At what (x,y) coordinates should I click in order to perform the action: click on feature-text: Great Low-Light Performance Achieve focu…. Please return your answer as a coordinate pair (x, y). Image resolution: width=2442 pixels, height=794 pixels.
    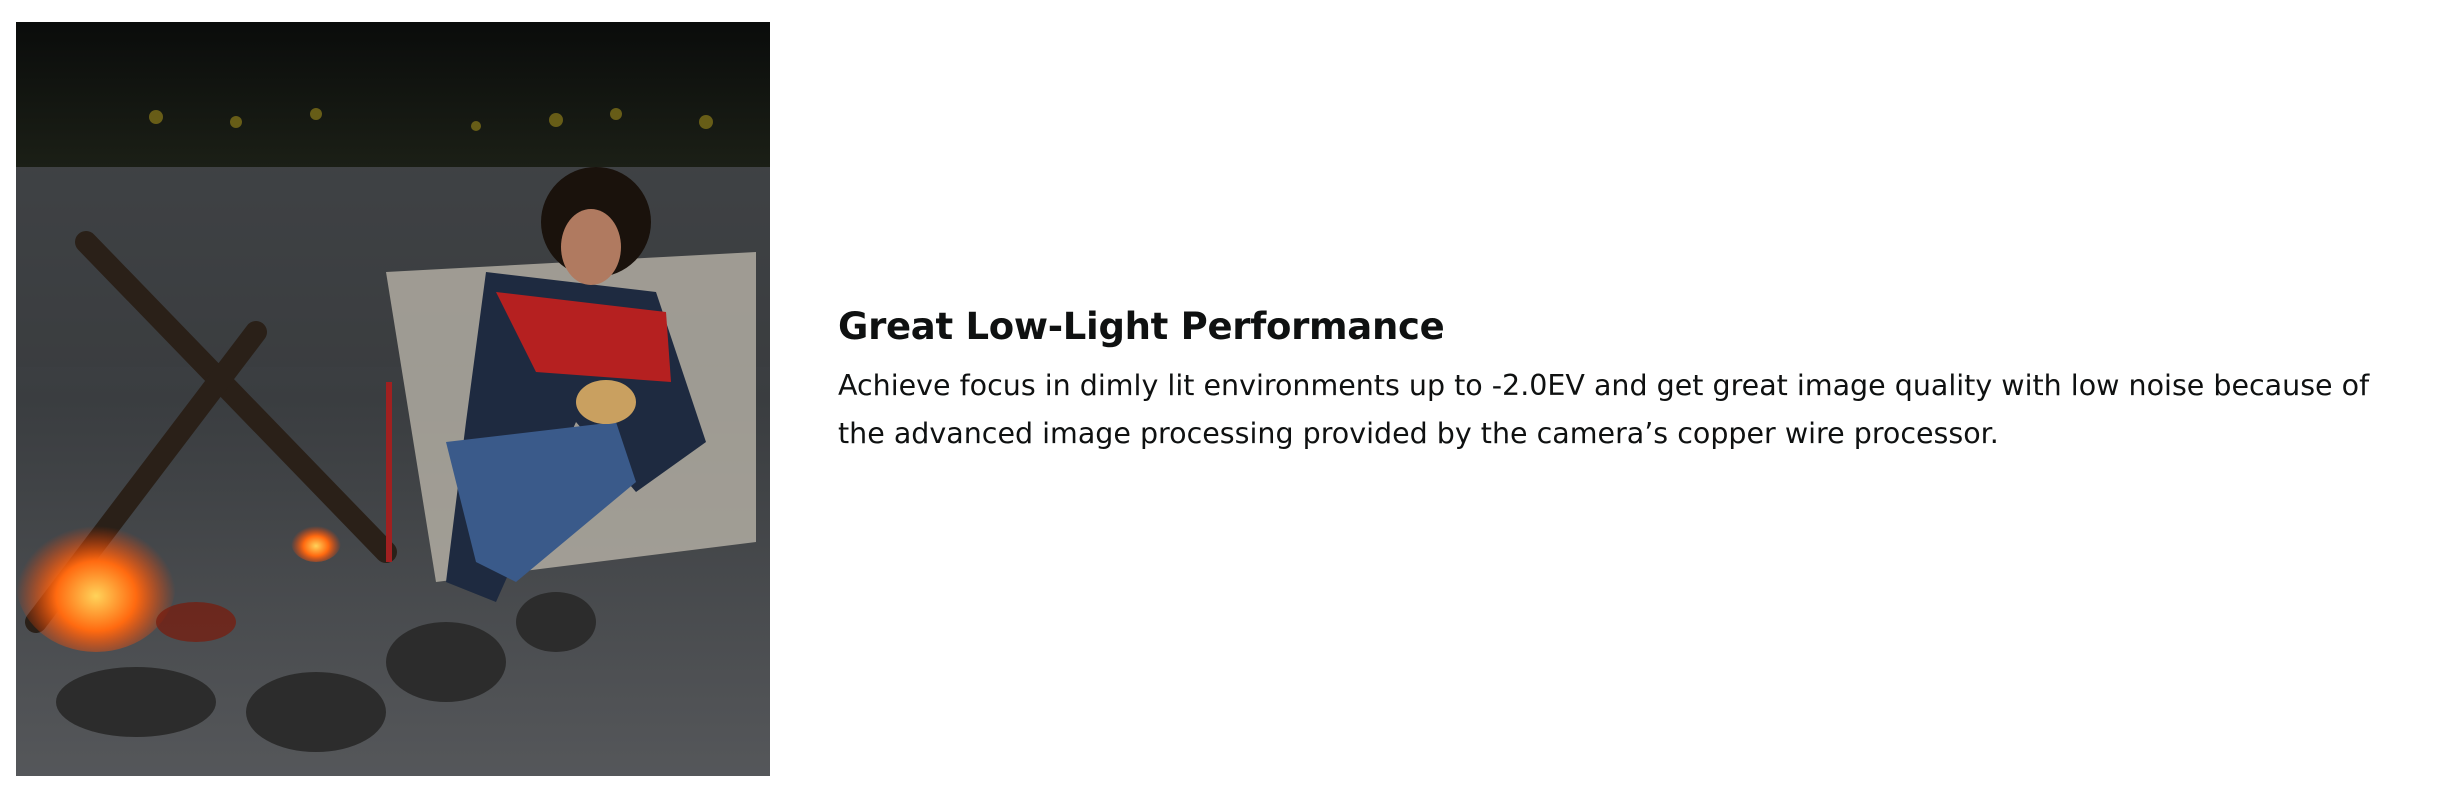
    Looking at the image, I should click on (1618, 381).